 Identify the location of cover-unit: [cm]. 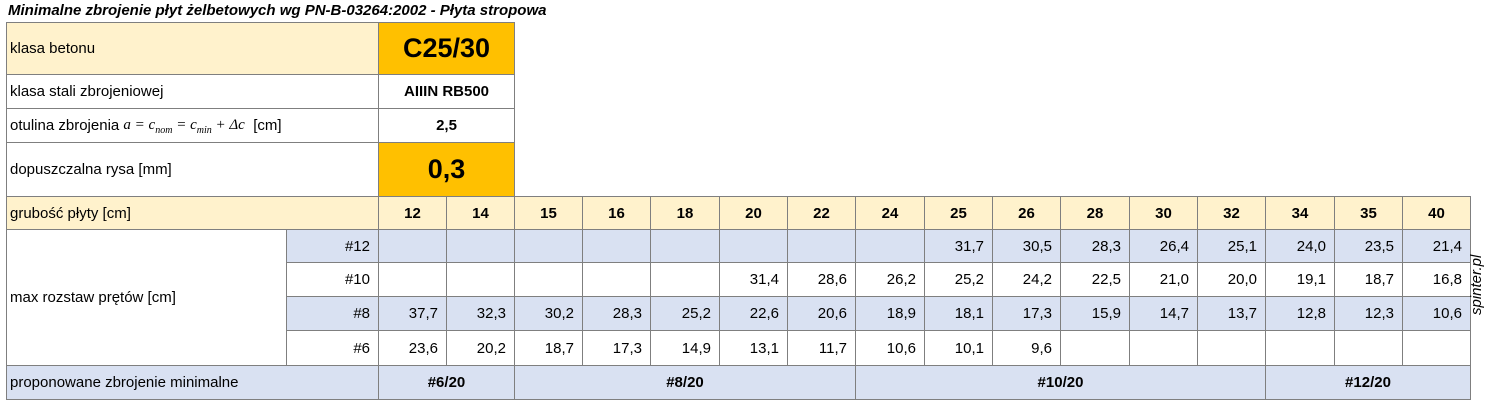
(267, 125).